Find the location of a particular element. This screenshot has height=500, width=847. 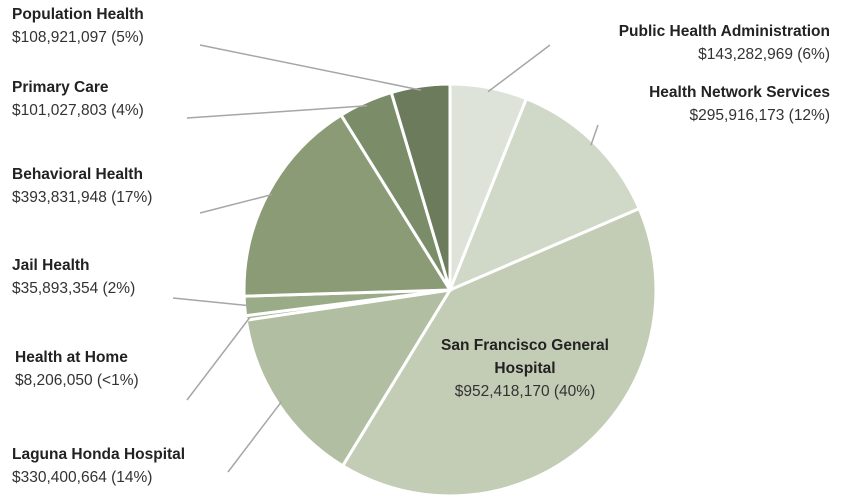

slice-label: Health at Home $8,206,050 (<1%) is located at coordinates (77, 369).